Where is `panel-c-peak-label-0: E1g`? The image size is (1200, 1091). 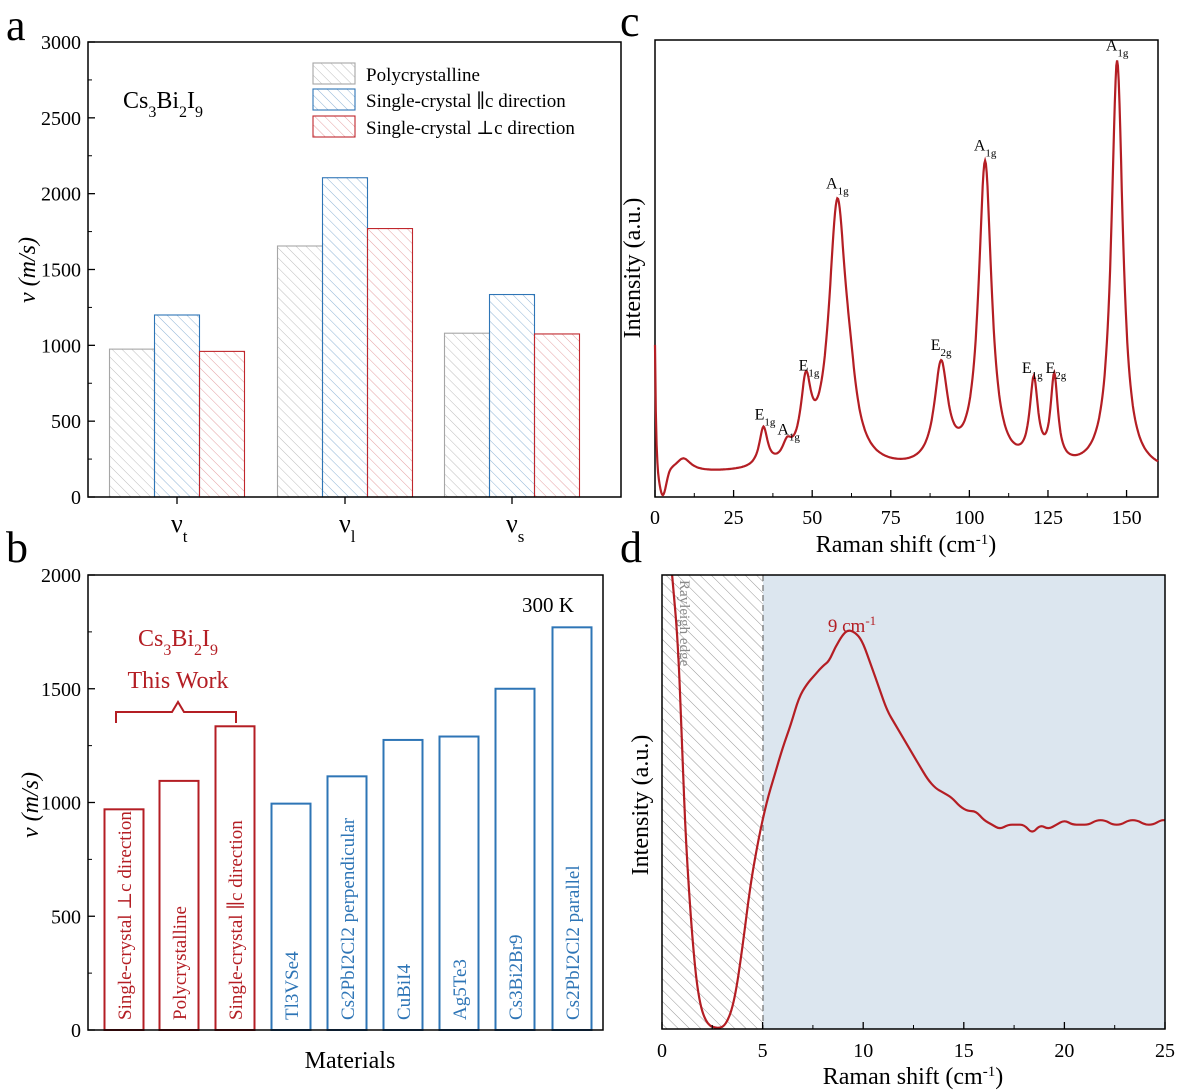 panel-c-peak-label-0: E1g is located at coordinates (765, 418).